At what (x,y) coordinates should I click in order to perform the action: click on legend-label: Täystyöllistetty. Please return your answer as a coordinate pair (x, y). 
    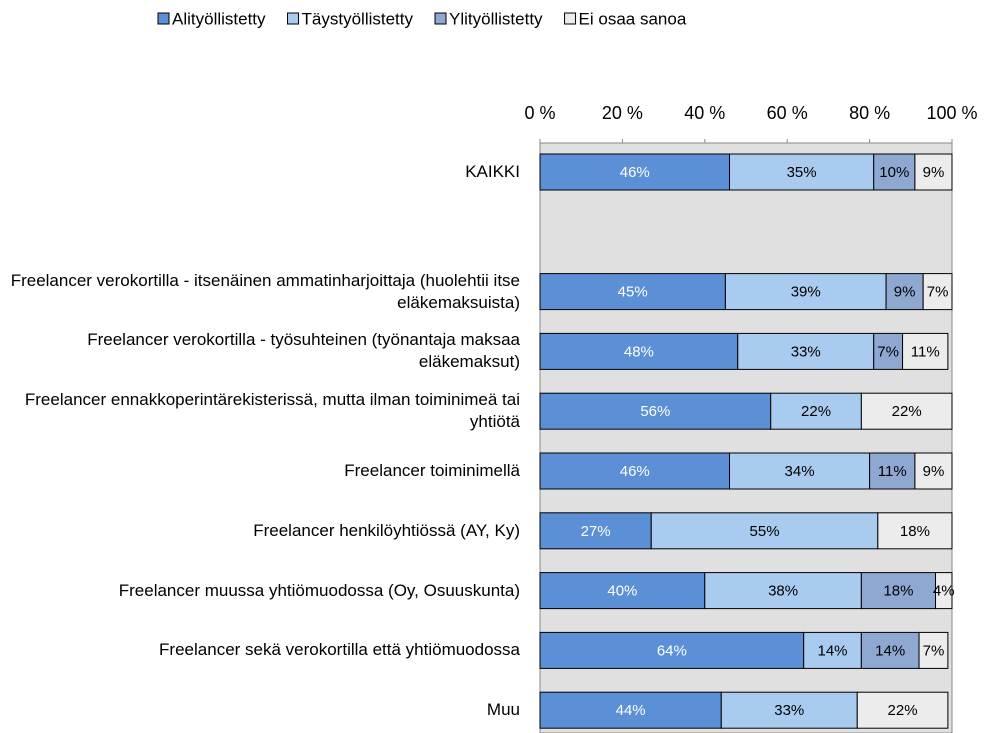
    Looking at the image, I should click on (358, 18).